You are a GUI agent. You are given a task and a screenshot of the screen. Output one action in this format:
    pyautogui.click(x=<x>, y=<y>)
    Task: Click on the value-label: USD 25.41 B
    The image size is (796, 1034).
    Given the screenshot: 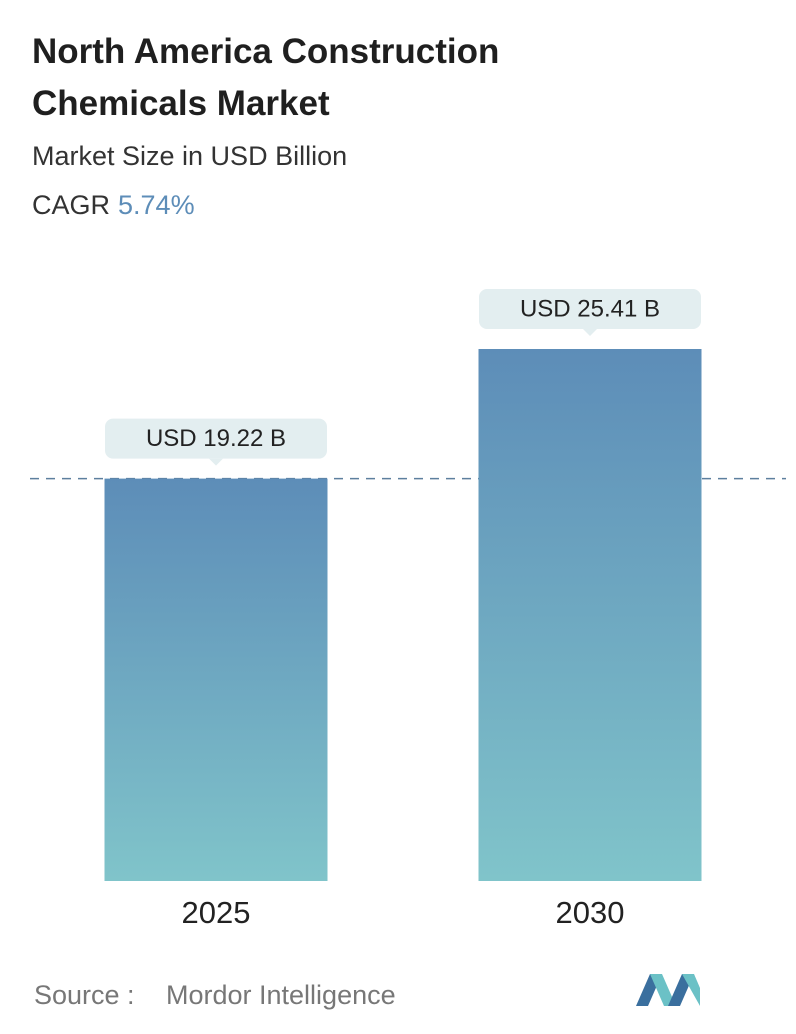 What is the action you would take?
    pyautogui.click(x=590, y=308)
    